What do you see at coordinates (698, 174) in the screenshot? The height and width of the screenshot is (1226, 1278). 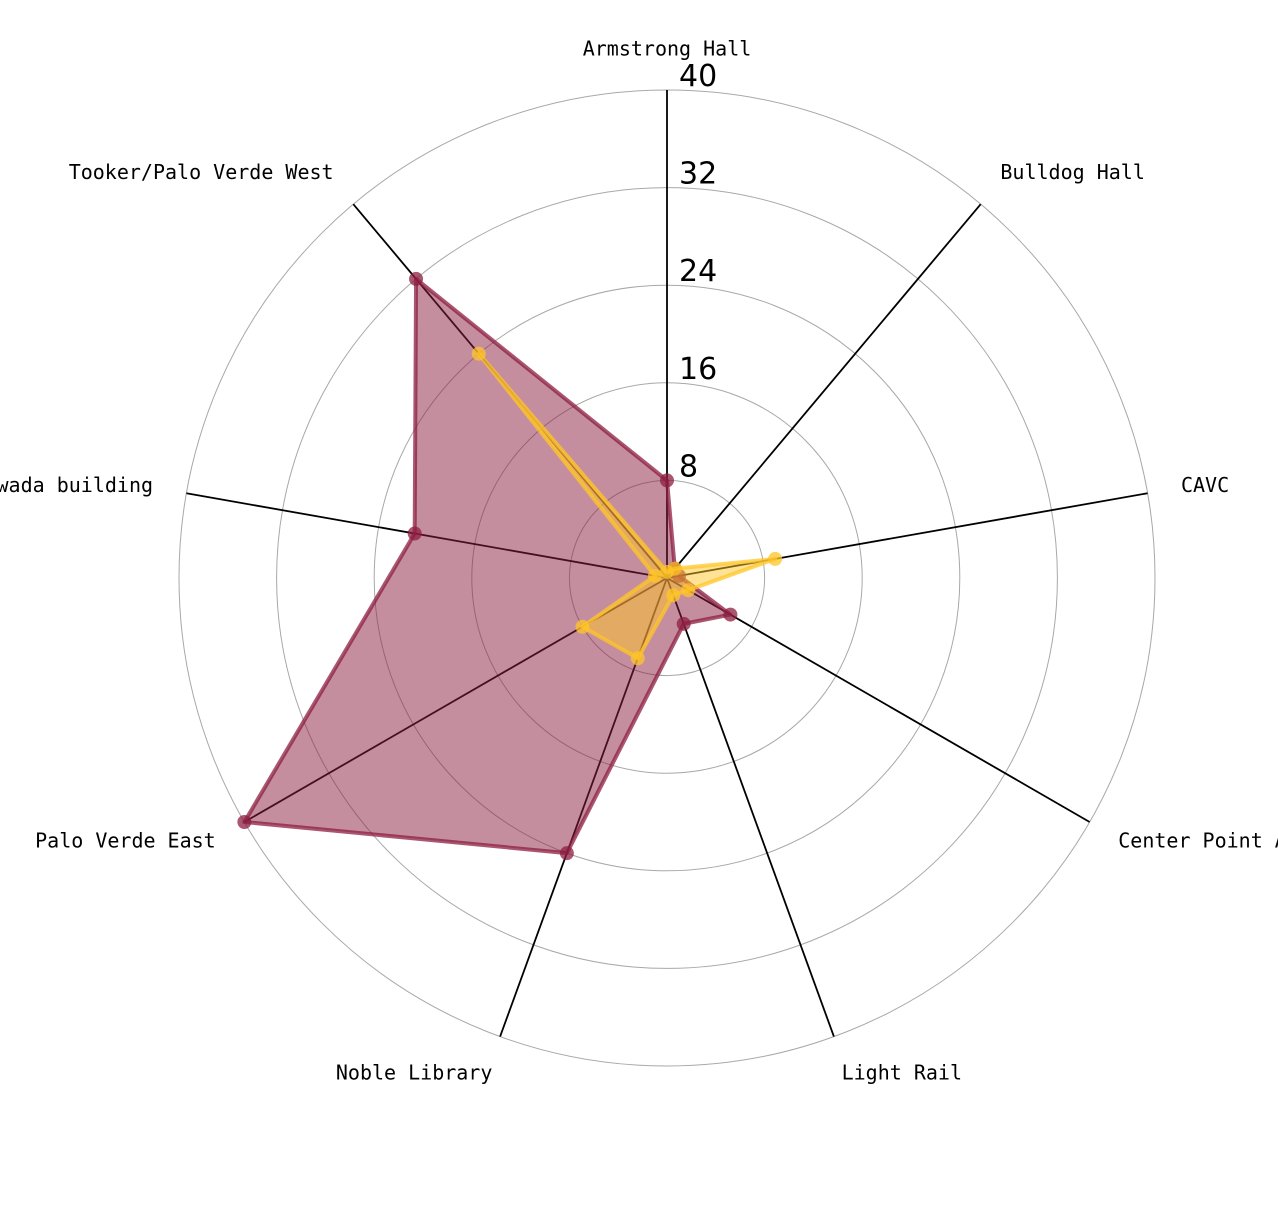 I see `tick-label-32: 32` at bounding box center [698, 174].